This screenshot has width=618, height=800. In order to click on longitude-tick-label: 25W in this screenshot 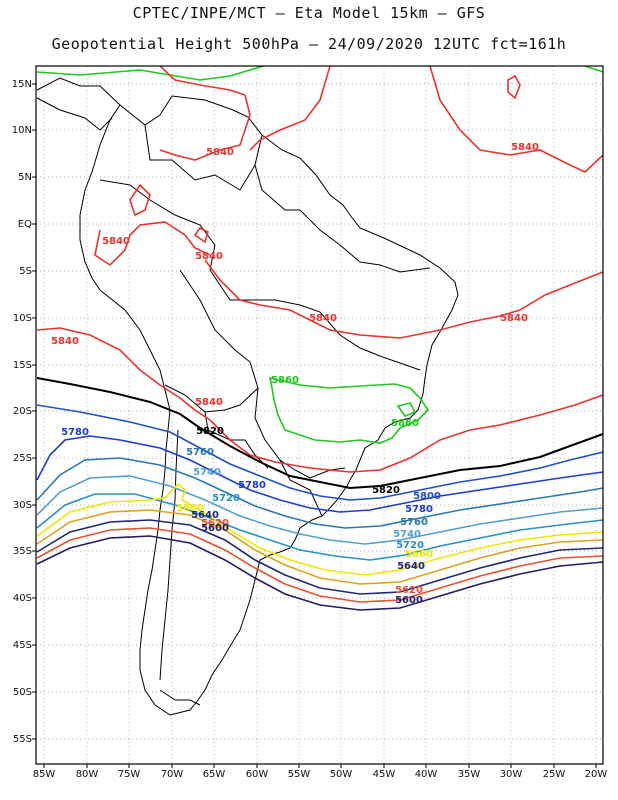, I will do `click(554, 774)`.